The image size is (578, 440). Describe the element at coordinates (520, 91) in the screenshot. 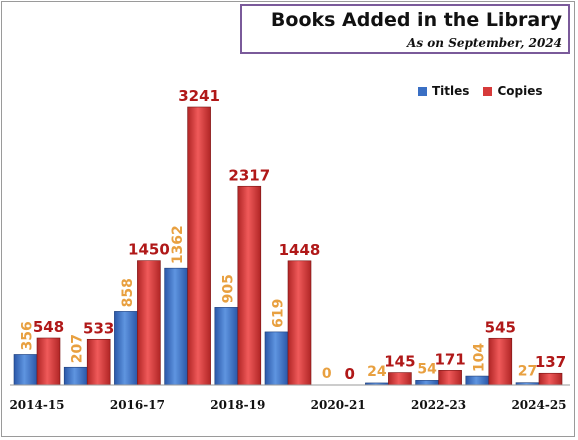

I see `legend-label-copies: Copies` at that location.